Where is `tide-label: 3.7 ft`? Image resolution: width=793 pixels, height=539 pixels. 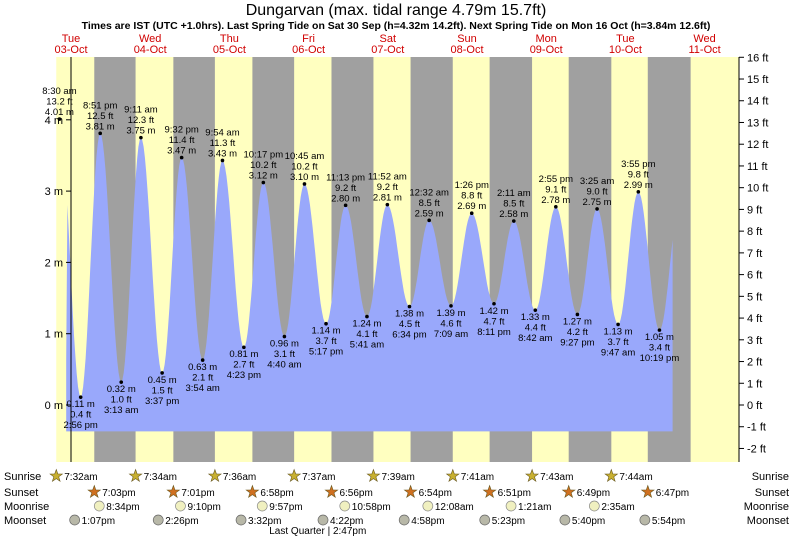 tide-label: 3.7 ft is located at coordinates (325, 341).